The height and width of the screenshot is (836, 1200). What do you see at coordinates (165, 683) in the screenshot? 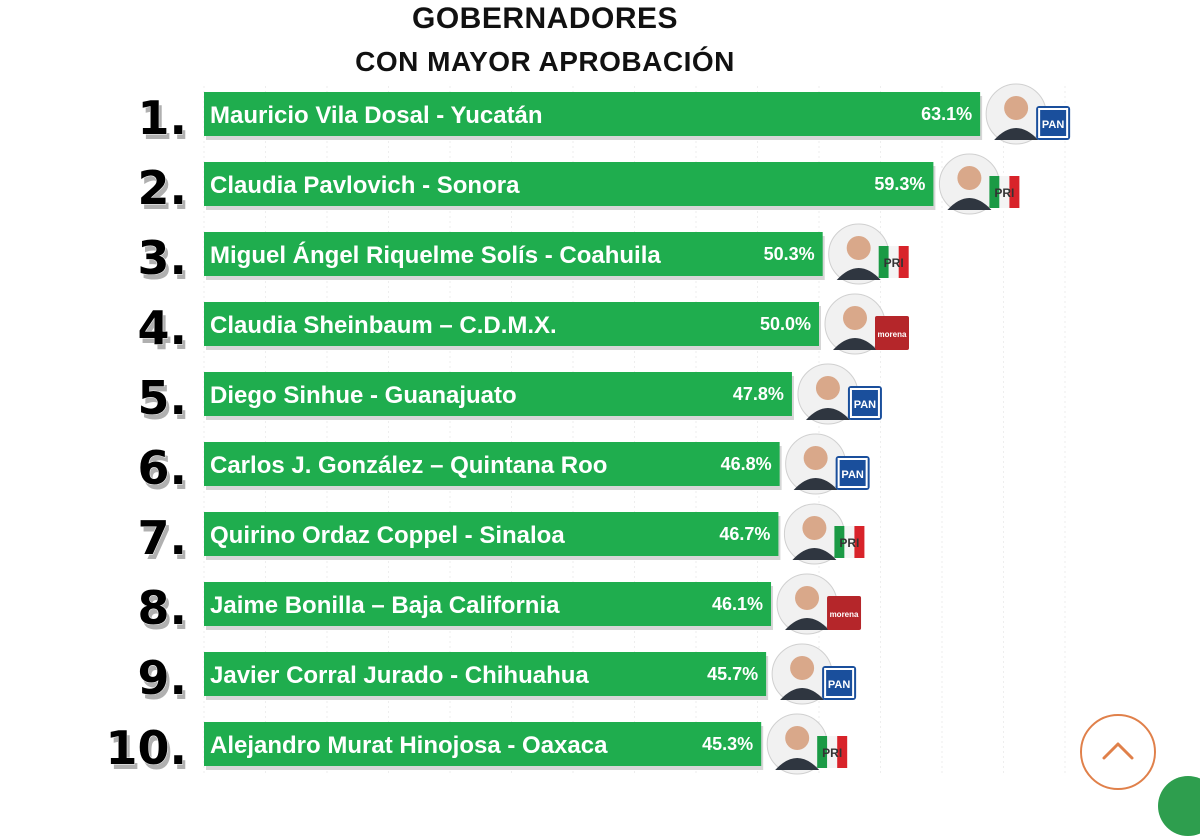
I see `rank-number-shadow: 9.` at bounding box center [165, 683].